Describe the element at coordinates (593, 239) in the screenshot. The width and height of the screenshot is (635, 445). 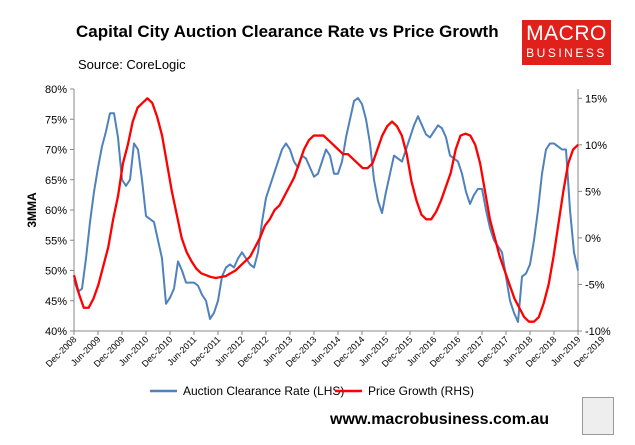
I see `right-tick-label: 0%` at that location.